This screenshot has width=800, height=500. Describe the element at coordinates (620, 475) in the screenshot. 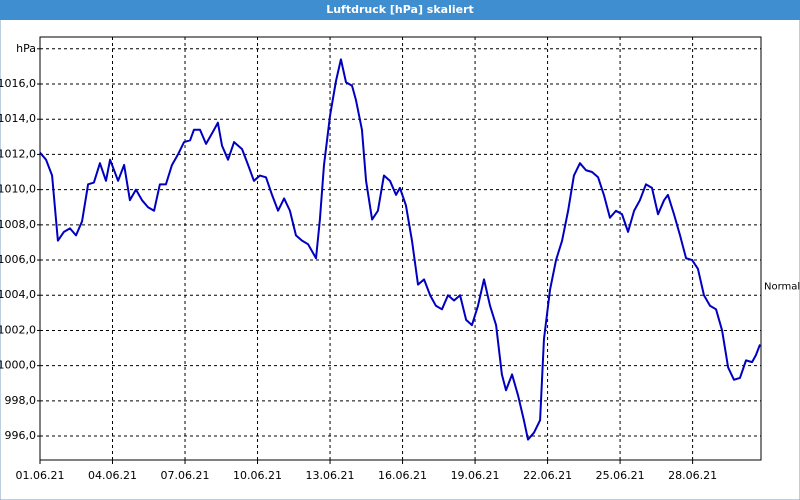

I see `x-tick-label: 25.06.21` at that location.